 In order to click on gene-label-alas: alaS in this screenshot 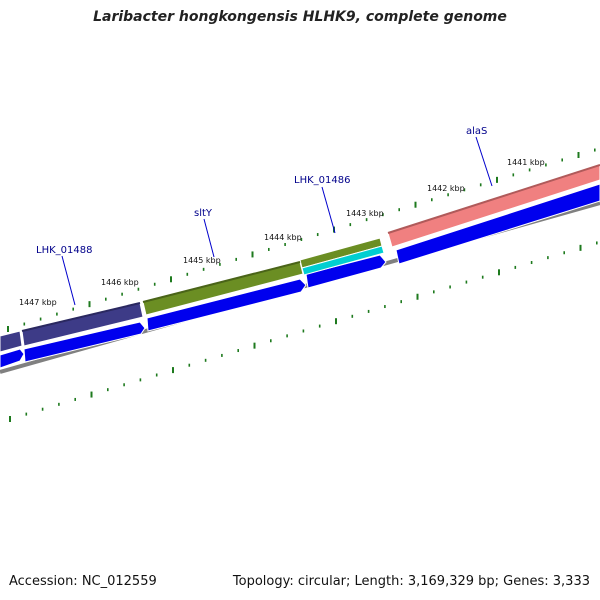, I will do `click(476, 131)`.